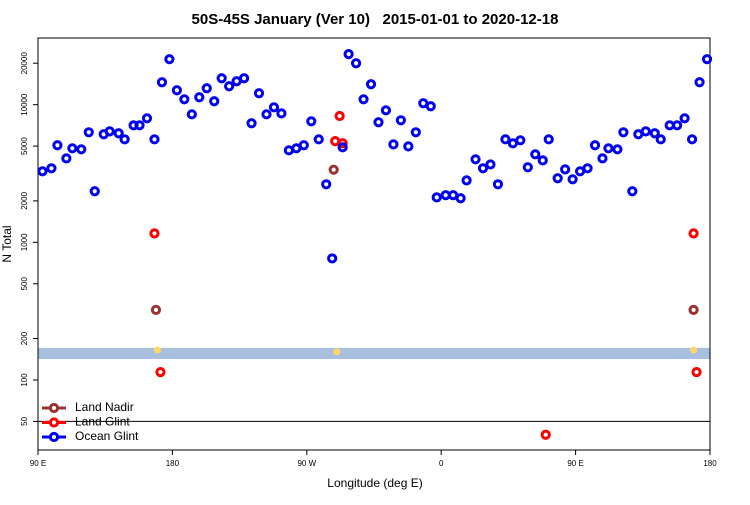 This screenshot has width=750, height=505. What do you see at coordinates (441, 463) in the screenshot?
I see `x-tick-label: 0` at bounding box center [441, 463].